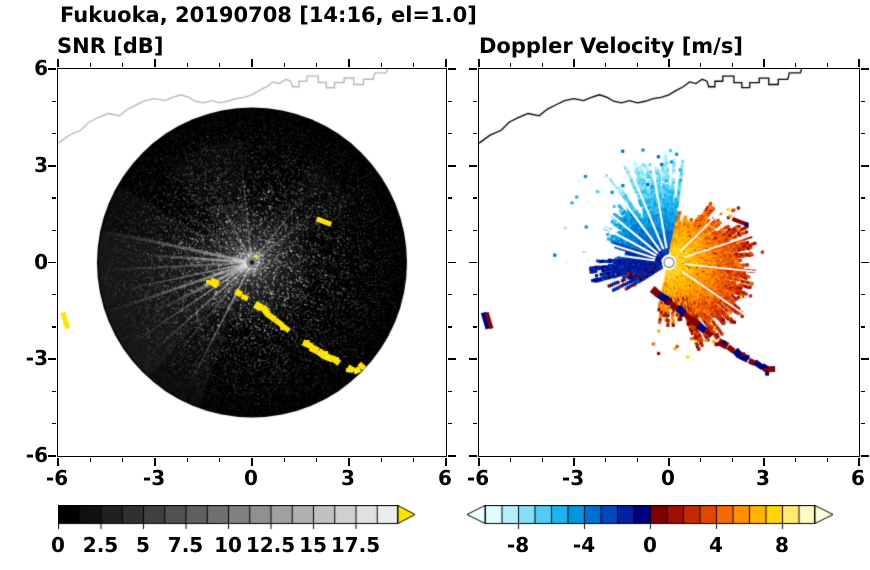 Image resolution: width=870 pixels, height=570 pixels. What do you see at coordinates (716, 545) in the screenshot?
I see `colorbar-tick-label: 4` at bounding box center [716, 545].